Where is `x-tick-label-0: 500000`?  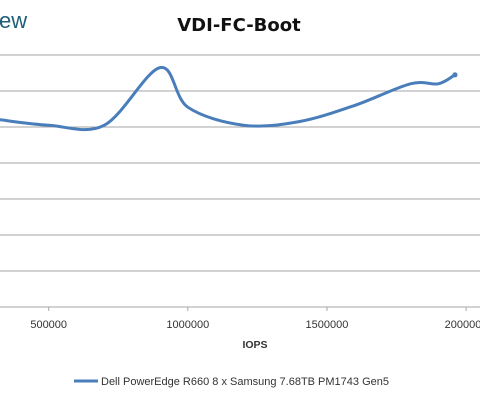 x-tick-label-0: 500000 is located at coordinates (48, 325).